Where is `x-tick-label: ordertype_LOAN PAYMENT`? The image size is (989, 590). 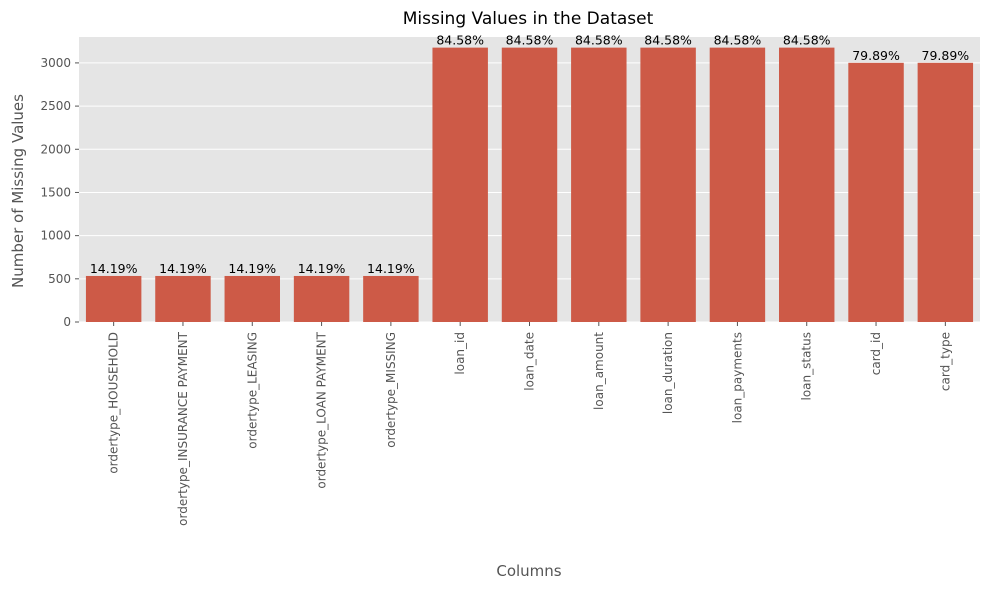
x-tick-label: ordertype_LOAN PAYMENT is located at coordinates (322, 409).